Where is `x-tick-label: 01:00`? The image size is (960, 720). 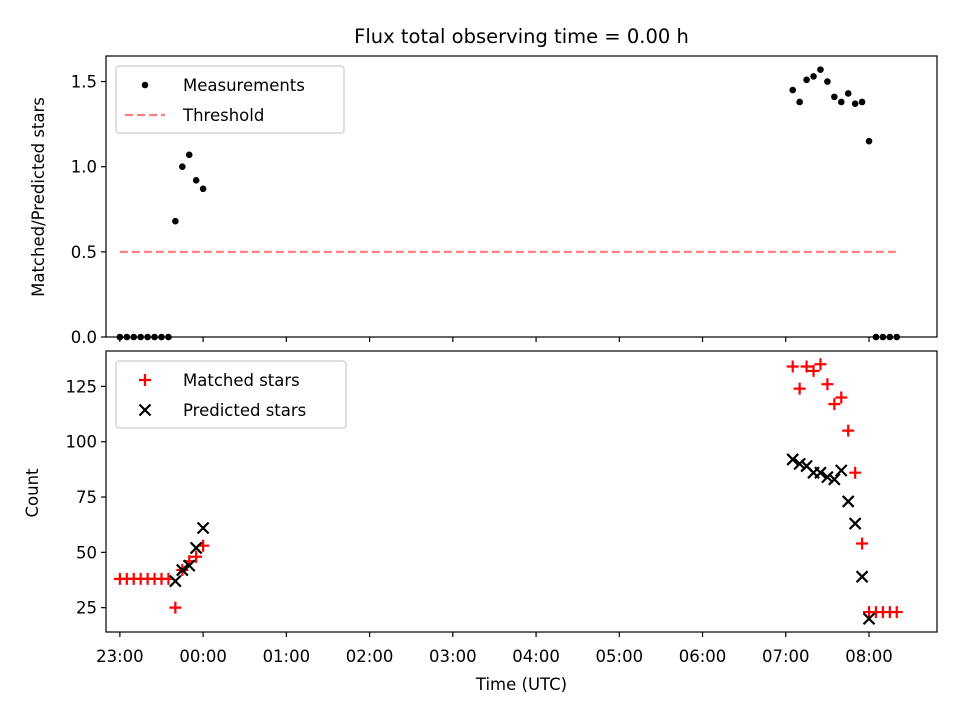
x-tick-label: 01:00 is located at coordinates (287, 656).